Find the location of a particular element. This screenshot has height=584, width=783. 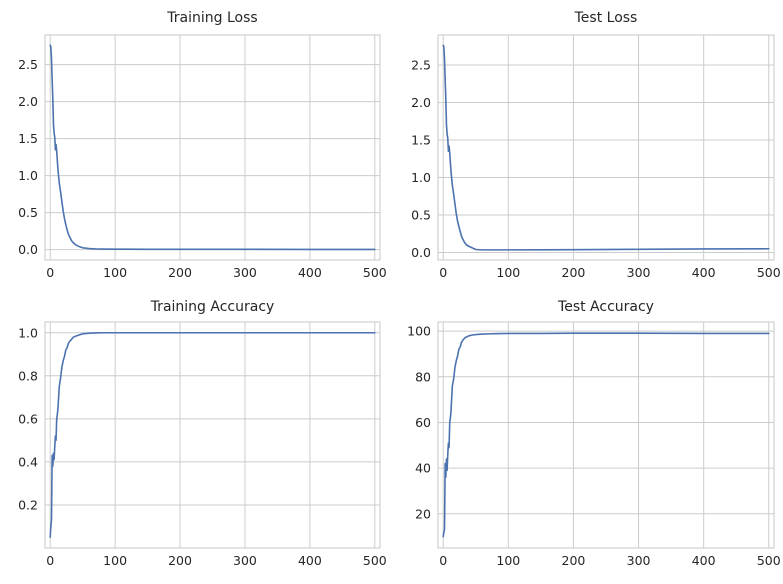

training-loss-x-tick-label: 400 is located at coordinates (310, 272).